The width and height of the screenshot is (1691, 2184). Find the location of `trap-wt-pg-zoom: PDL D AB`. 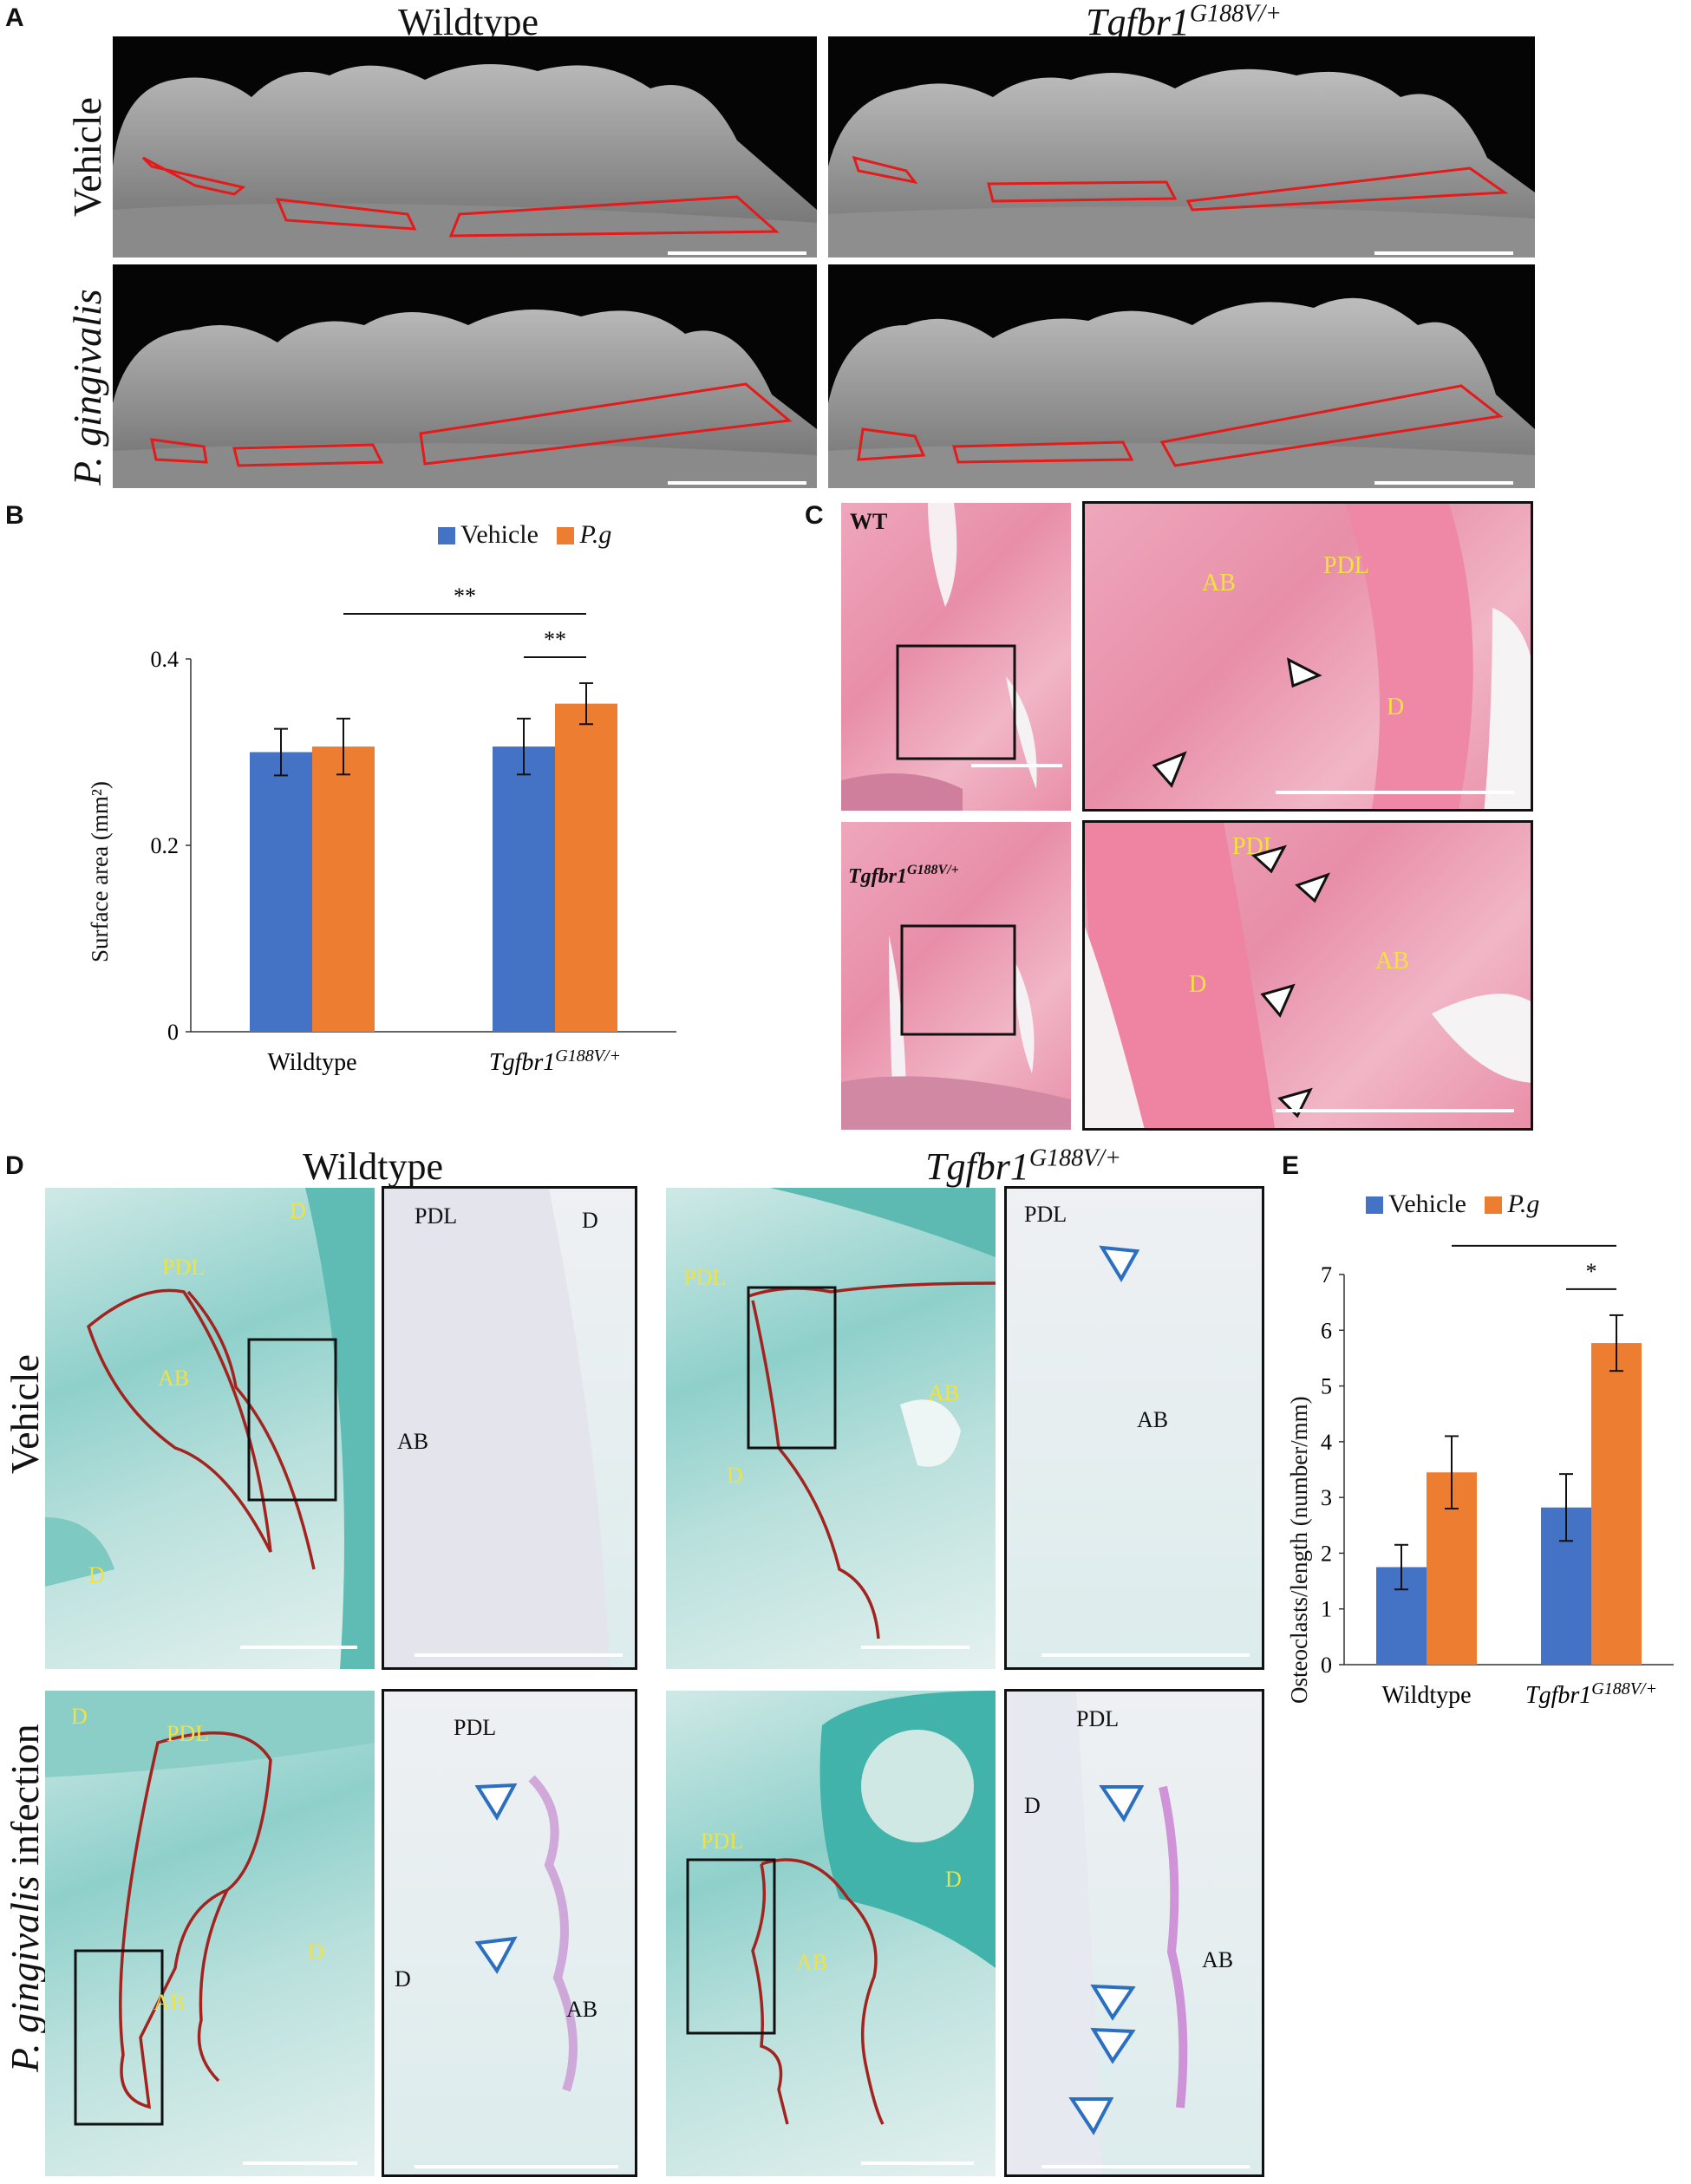

trap-wt-pg-zoom: PDL D AB is located at coordinates (510, 1933).